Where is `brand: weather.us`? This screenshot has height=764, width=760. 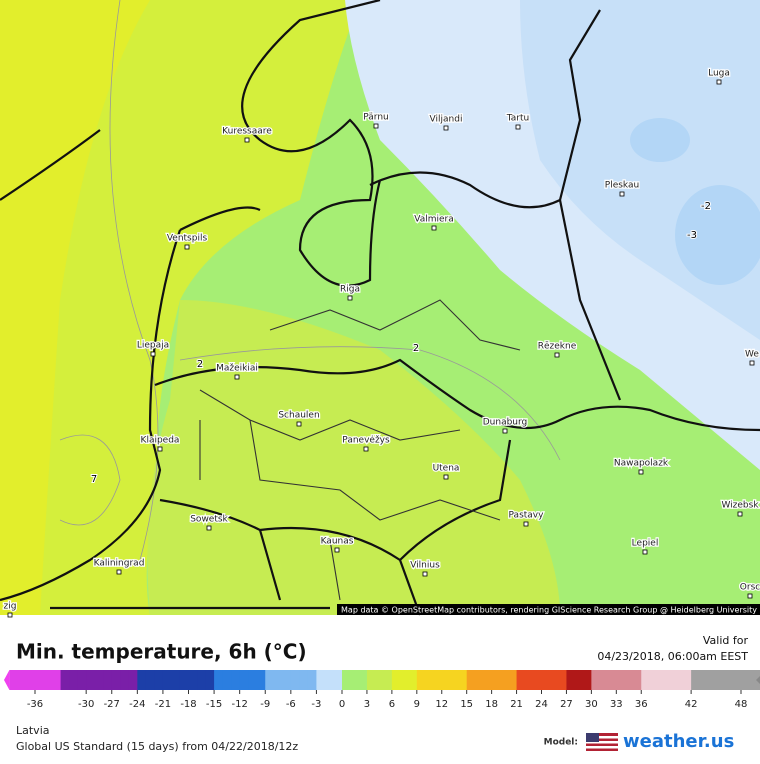 brand: weather.us is located at coordinates (678, 741).